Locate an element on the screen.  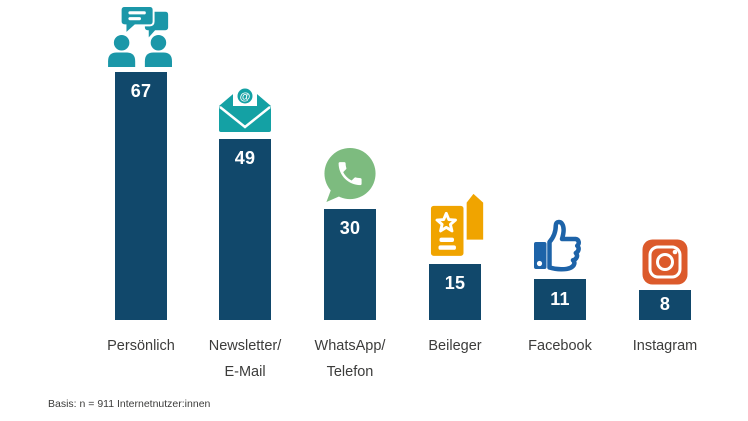
category-label-line: Instagram is located at coordinates (665, 346).